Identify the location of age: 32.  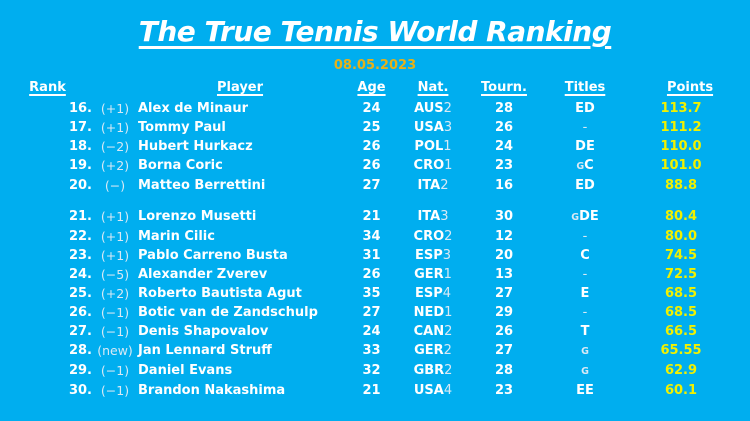
(371, 370).